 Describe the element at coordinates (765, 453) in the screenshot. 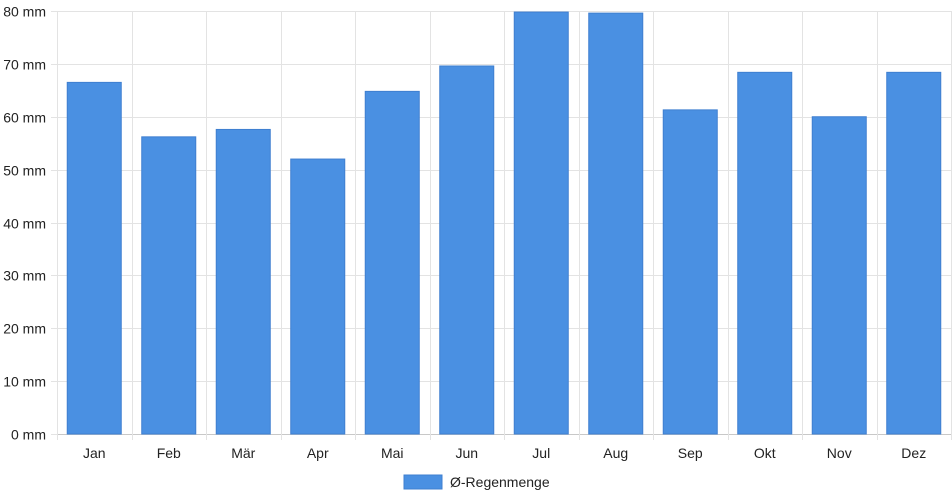

I see `x-tick-label: Okt` at that location.